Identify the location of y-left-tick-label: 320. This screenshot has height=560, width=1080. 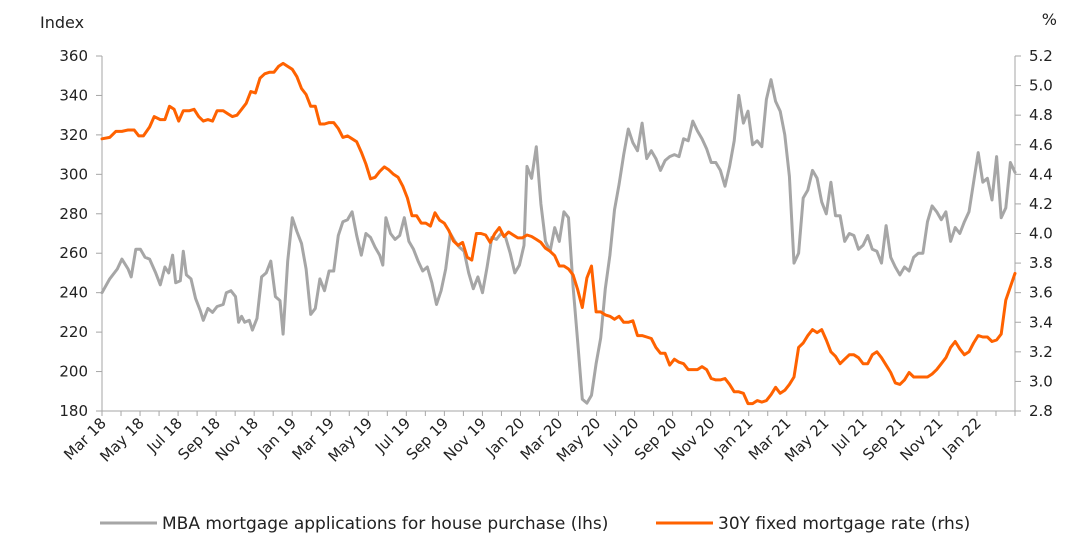
(73, 135).